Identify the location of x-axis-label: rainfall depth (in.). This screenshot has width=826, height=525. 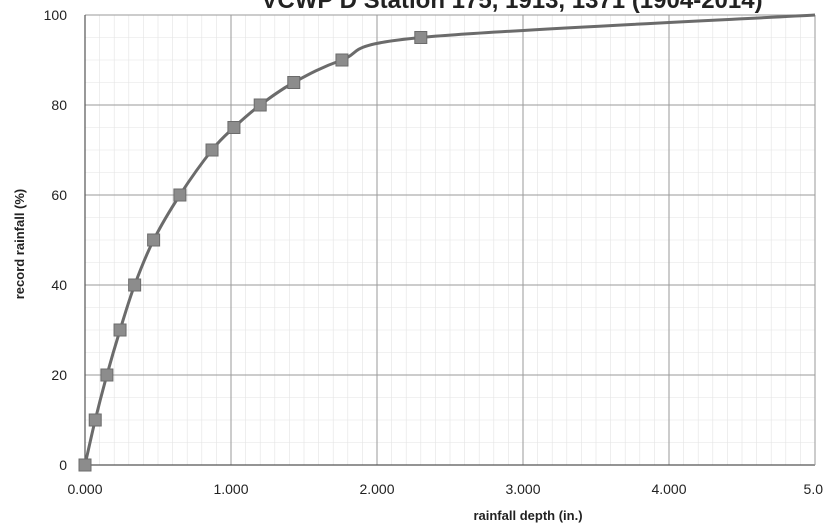
(527, 515).